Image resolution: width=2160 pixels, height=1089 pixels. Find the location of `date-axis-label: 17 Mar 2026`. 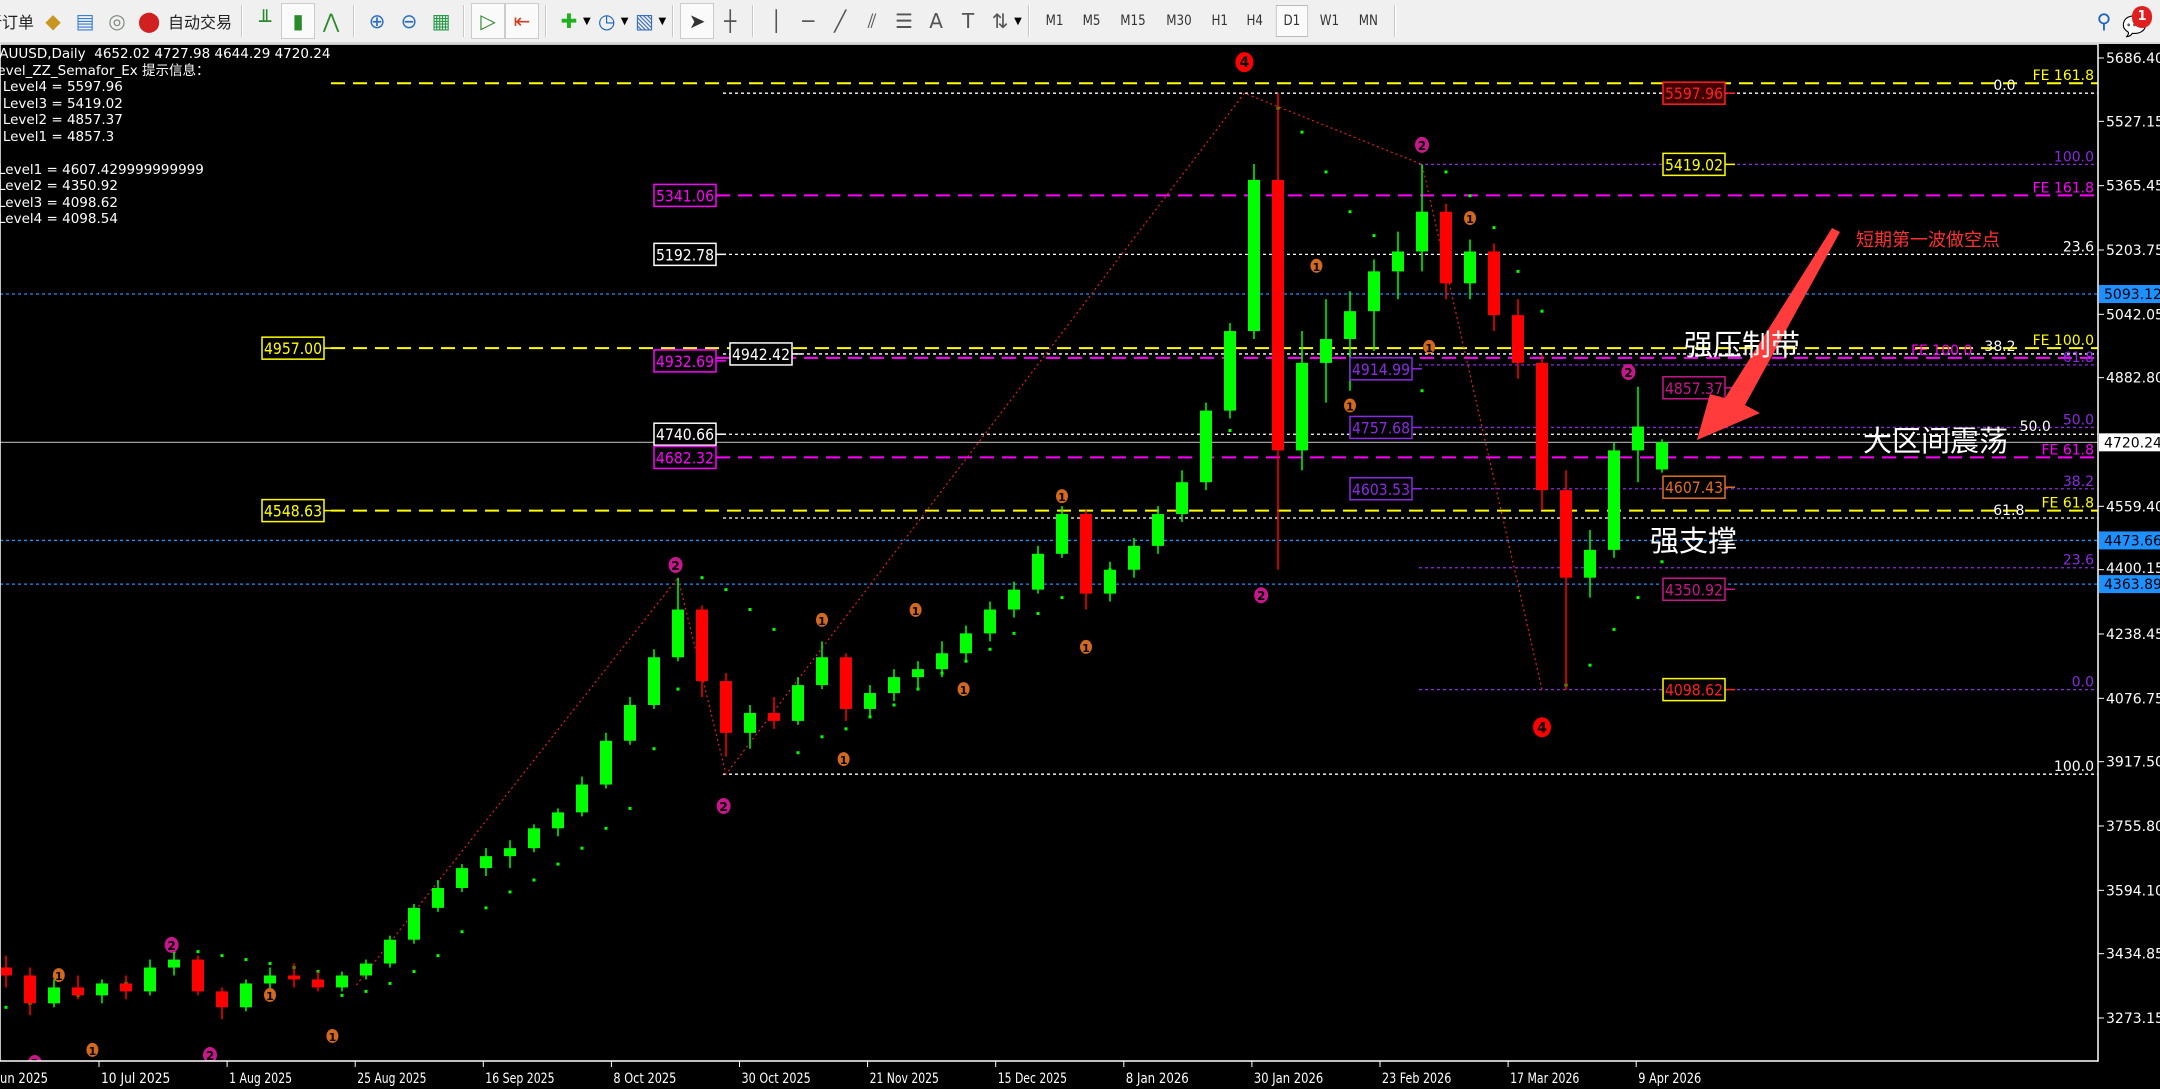

date-axis-label: 17 Mar 2026 is located at coordinates (1544, 1079).